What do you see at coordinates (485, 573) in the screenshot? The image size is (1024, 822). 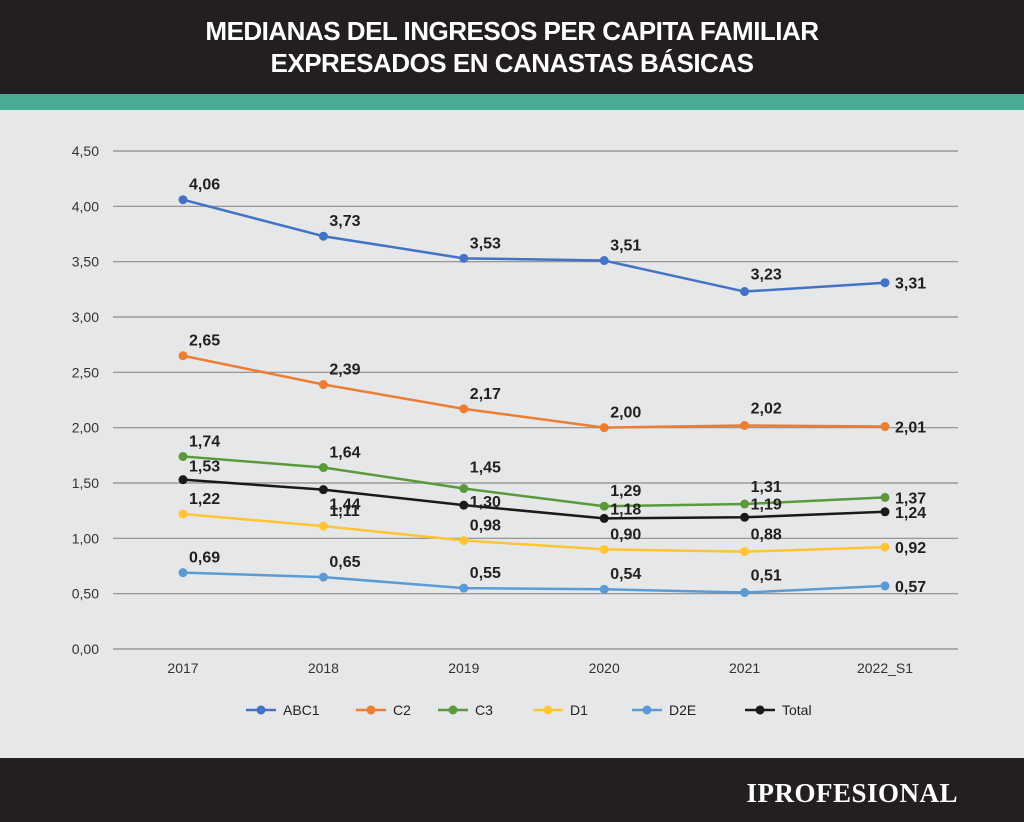 I see `data-label-d2e: 0,55` at bounding box center [485, 573].